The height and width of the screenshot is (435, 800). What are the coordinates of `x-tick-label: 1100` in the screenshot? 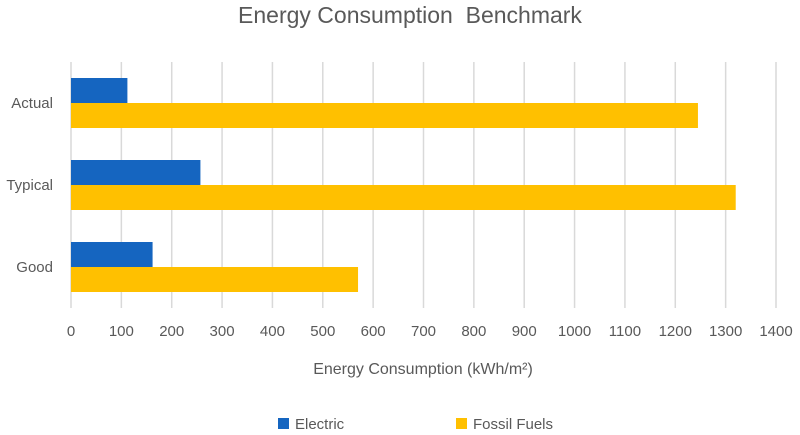 It's located at (625, 331).